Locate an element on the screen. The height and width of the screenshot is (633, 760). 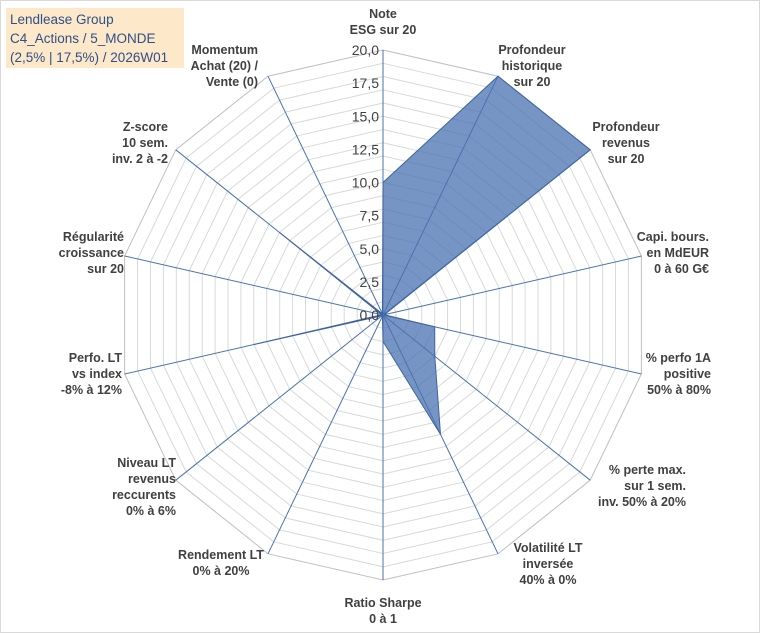
tick-label: 0,0 is located at coordinates (370, 315).